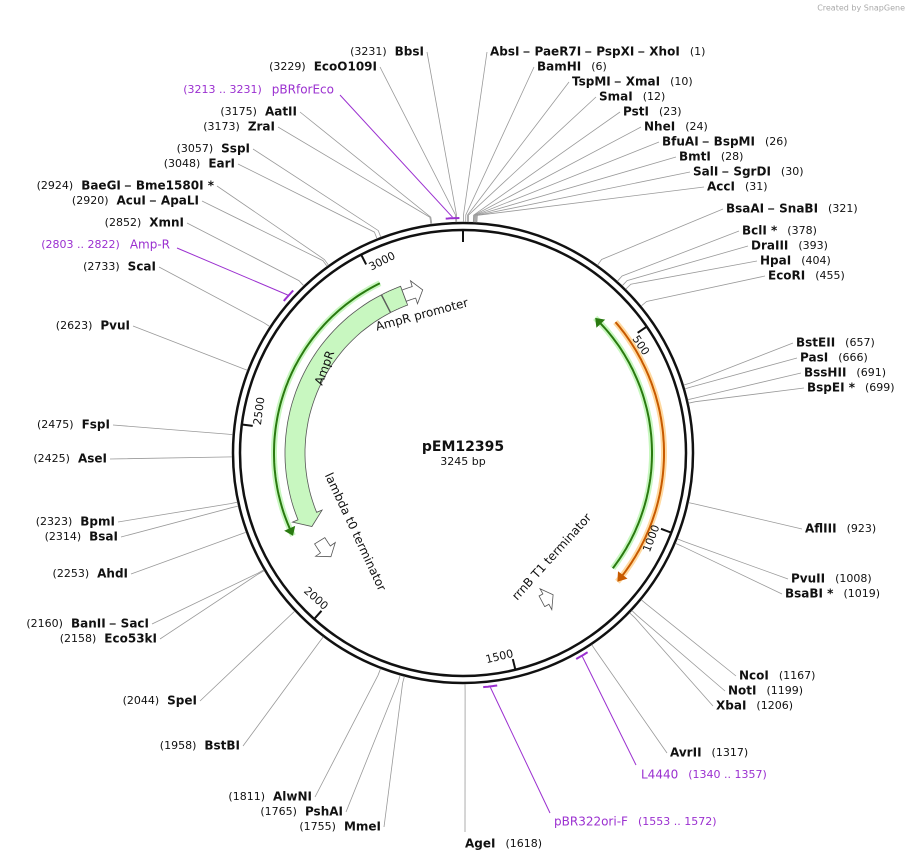 Image resolution: width=909 pixels, height=862 pixels. I want to click on label-row: (3231) BbsI, so click(387, 52).